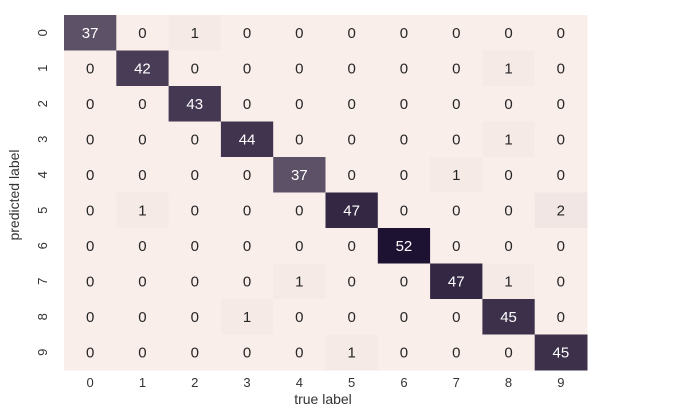 Image resolution: width=680 pixels, height=411 pixels. Describe the element at coordinates (42, 174) in the screenshot. I see `y-tick-label: 4` at that location.